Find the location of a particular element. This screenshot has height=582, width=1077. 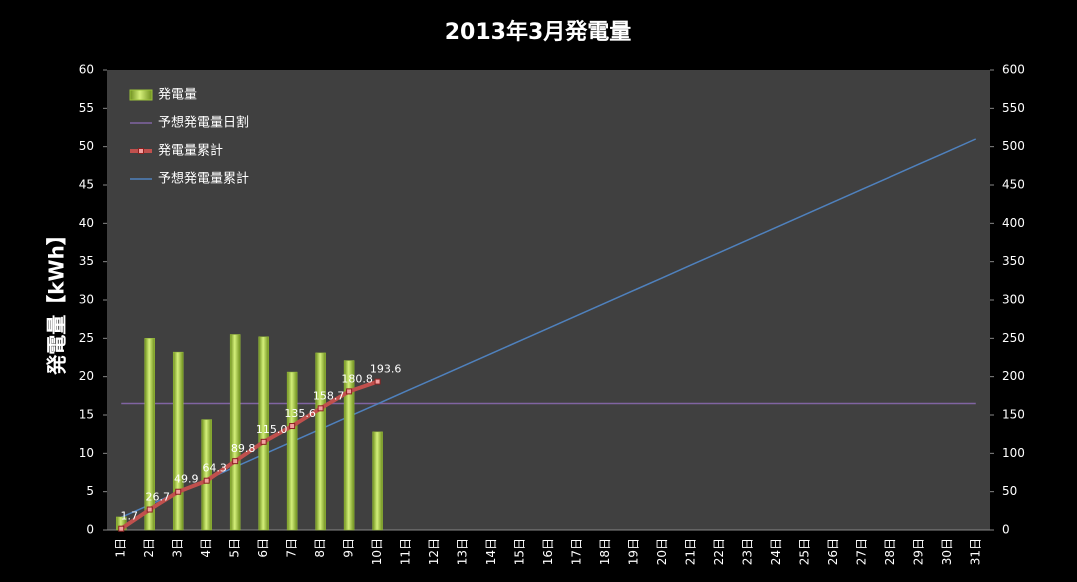

x-tick-label: 13日 is located at coordinates (463, 551).